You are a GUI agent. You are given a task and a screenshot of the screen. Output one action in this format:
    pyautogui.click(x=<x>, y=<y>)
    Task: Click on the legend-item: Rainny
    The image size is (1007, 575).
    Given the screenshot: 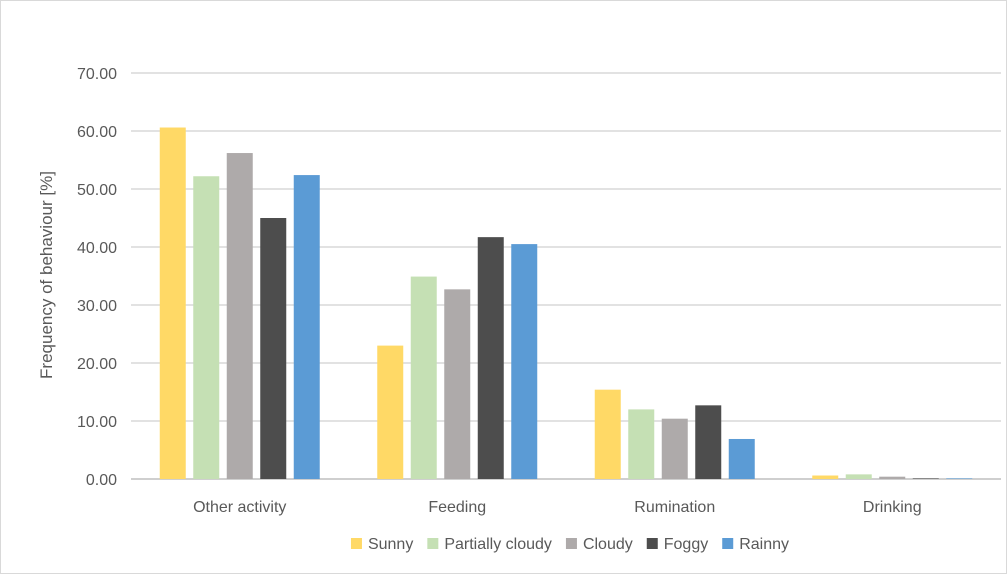 What is the action you would take?
    pyautogui.click(x=755, y=544)
    